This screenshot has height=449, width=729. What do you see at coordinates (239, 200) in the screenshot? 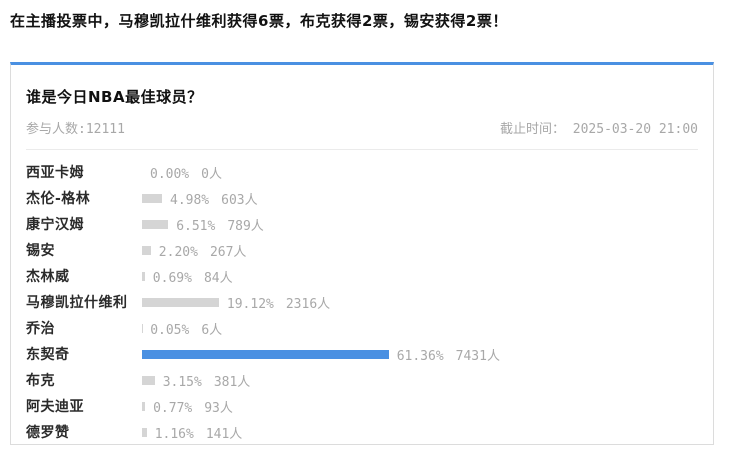
I see `count-value: 603人` at bounding box center [239, 200].